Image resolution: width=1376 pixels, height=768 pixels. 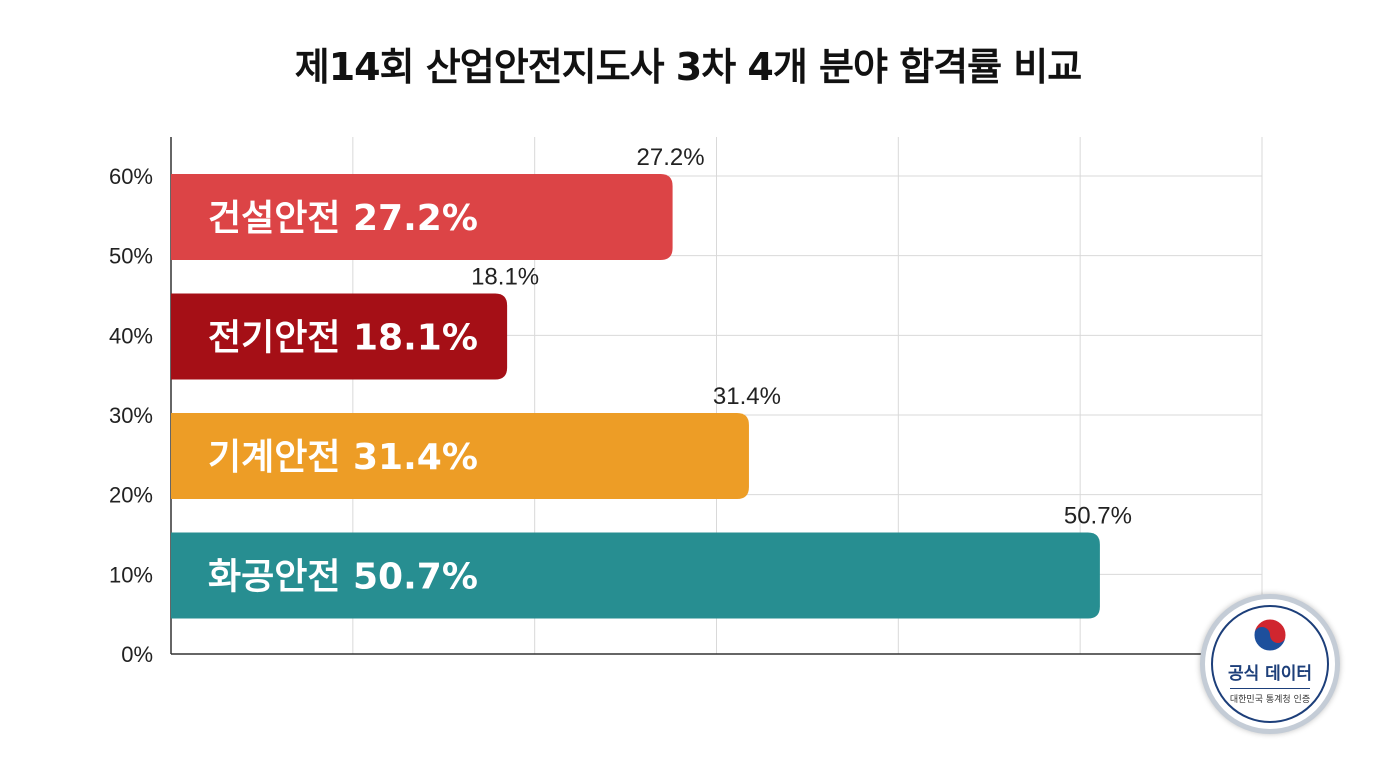 I want to click on chart-title: 제14회 산업안전지도사 3차 4개 분야 합격률 비교, so click(x=688, y=67).